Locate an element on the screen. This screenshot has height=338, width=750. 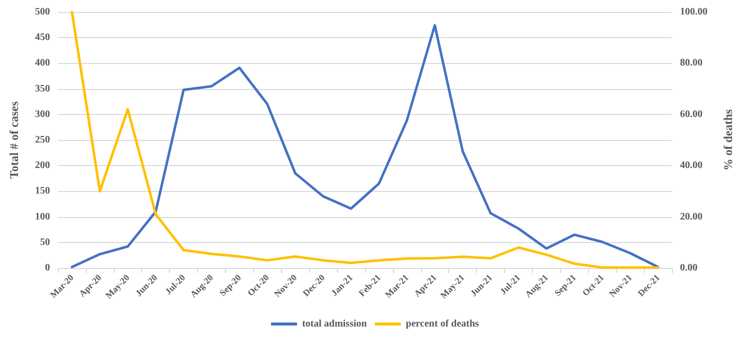
y-tick-label: 200 is located at coordinates (42, 166).